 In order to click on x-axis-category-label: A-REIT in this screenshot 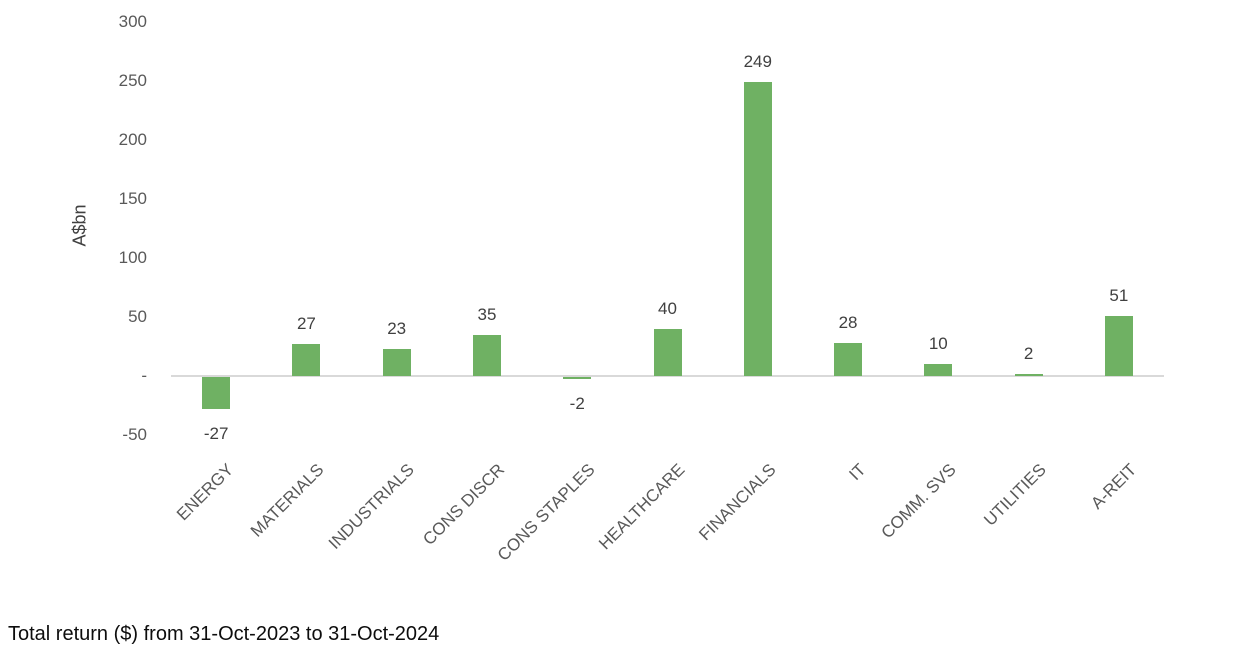, I will do `click(1114, 486)`.